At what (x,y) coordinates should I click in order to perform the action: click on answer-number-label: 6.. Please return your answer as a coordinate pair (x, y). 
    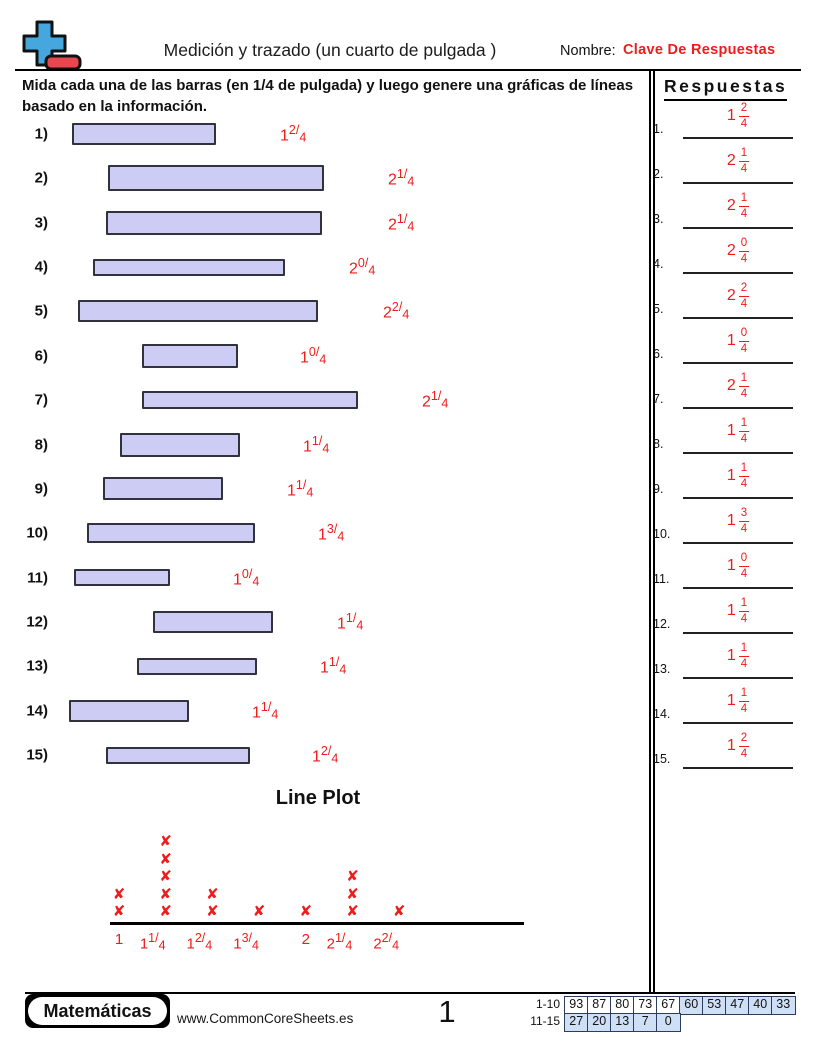
    Looking at the image, I should click on (658, 354).